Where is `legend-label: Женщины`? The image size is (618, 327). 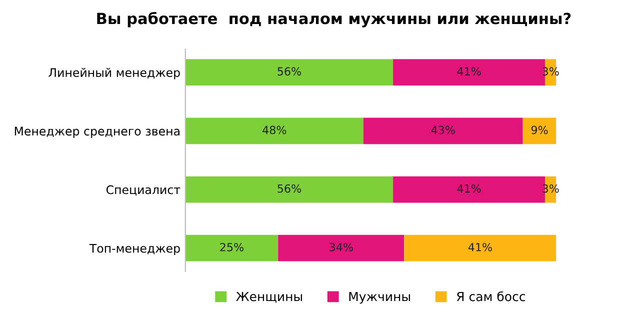
legend-label: Женщины is located at coordinates (269, 297).